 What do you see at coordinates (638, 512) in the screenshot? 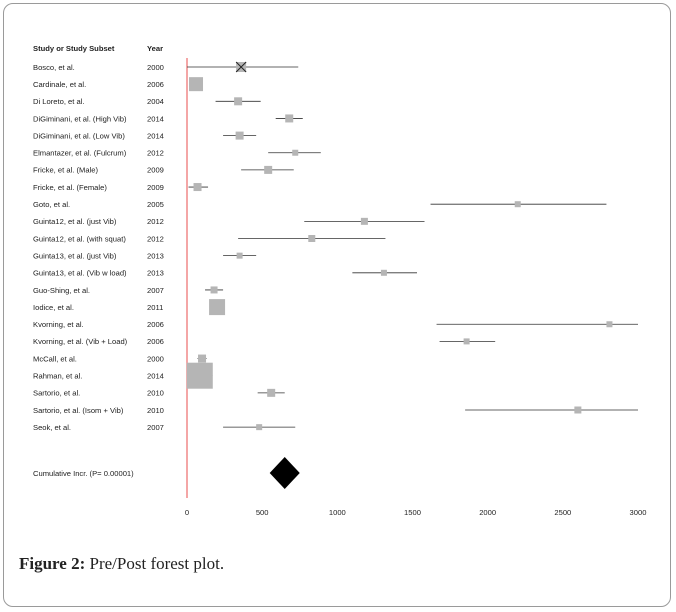
I see `x-tick-label: 3000` at bounding box center [638, 512].